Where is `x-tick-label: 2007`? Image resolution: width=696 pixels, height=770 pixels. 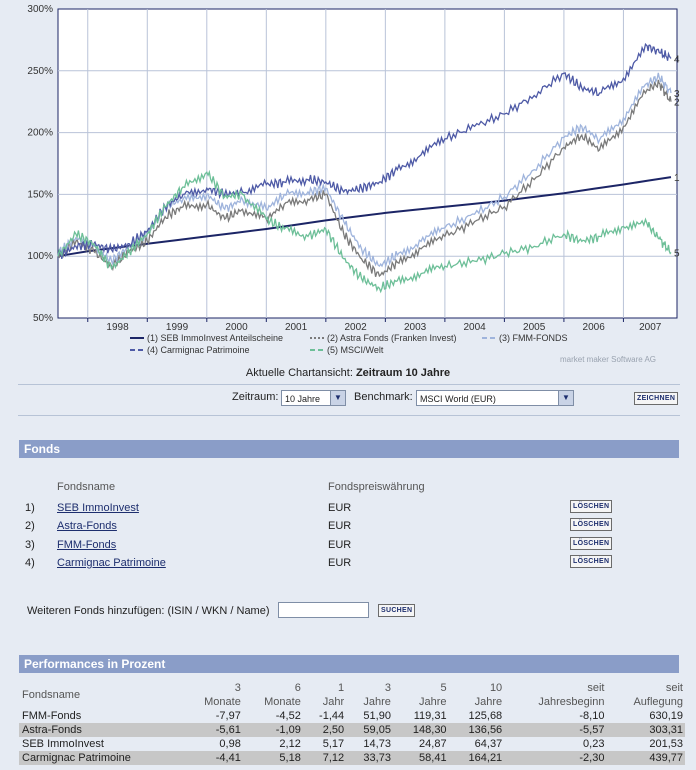 x-tick-label: 2007 is located at coordinates (650, 327).